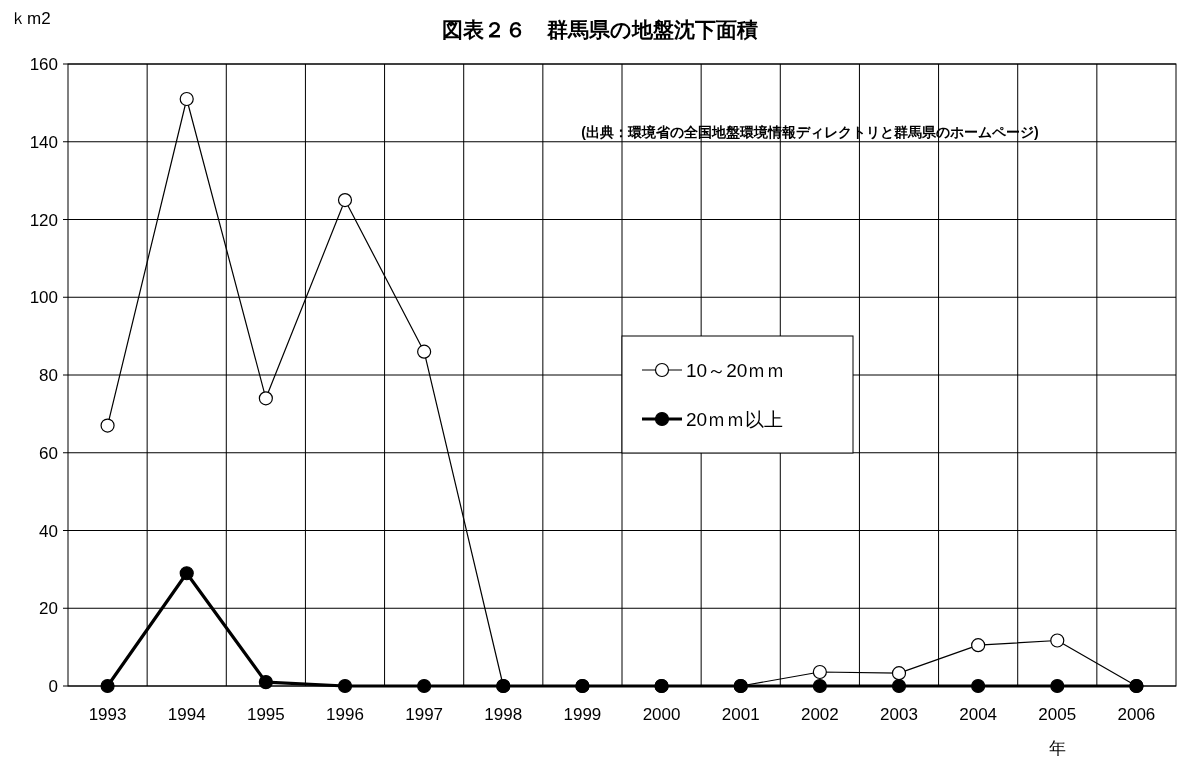  I want to click on chart-title: 図表２６ 群馬県の地盤沈下面積, so click(600, 29).